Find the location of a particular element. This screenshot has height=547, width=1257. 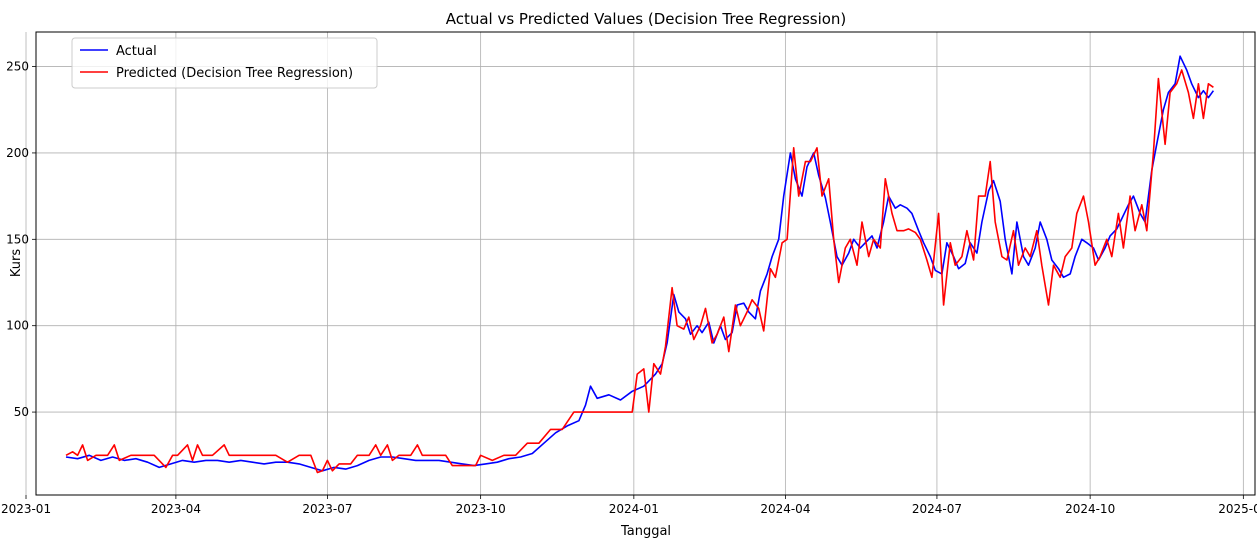

x-tick-label: 2025-01 is located at coordinates (1237, 509).